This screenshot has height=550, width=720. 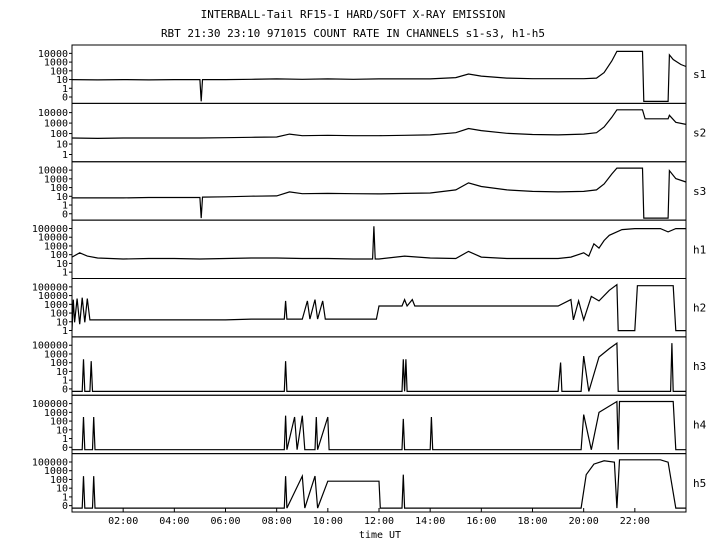 I want to click on trace-h4, so click(x=379, y=425).